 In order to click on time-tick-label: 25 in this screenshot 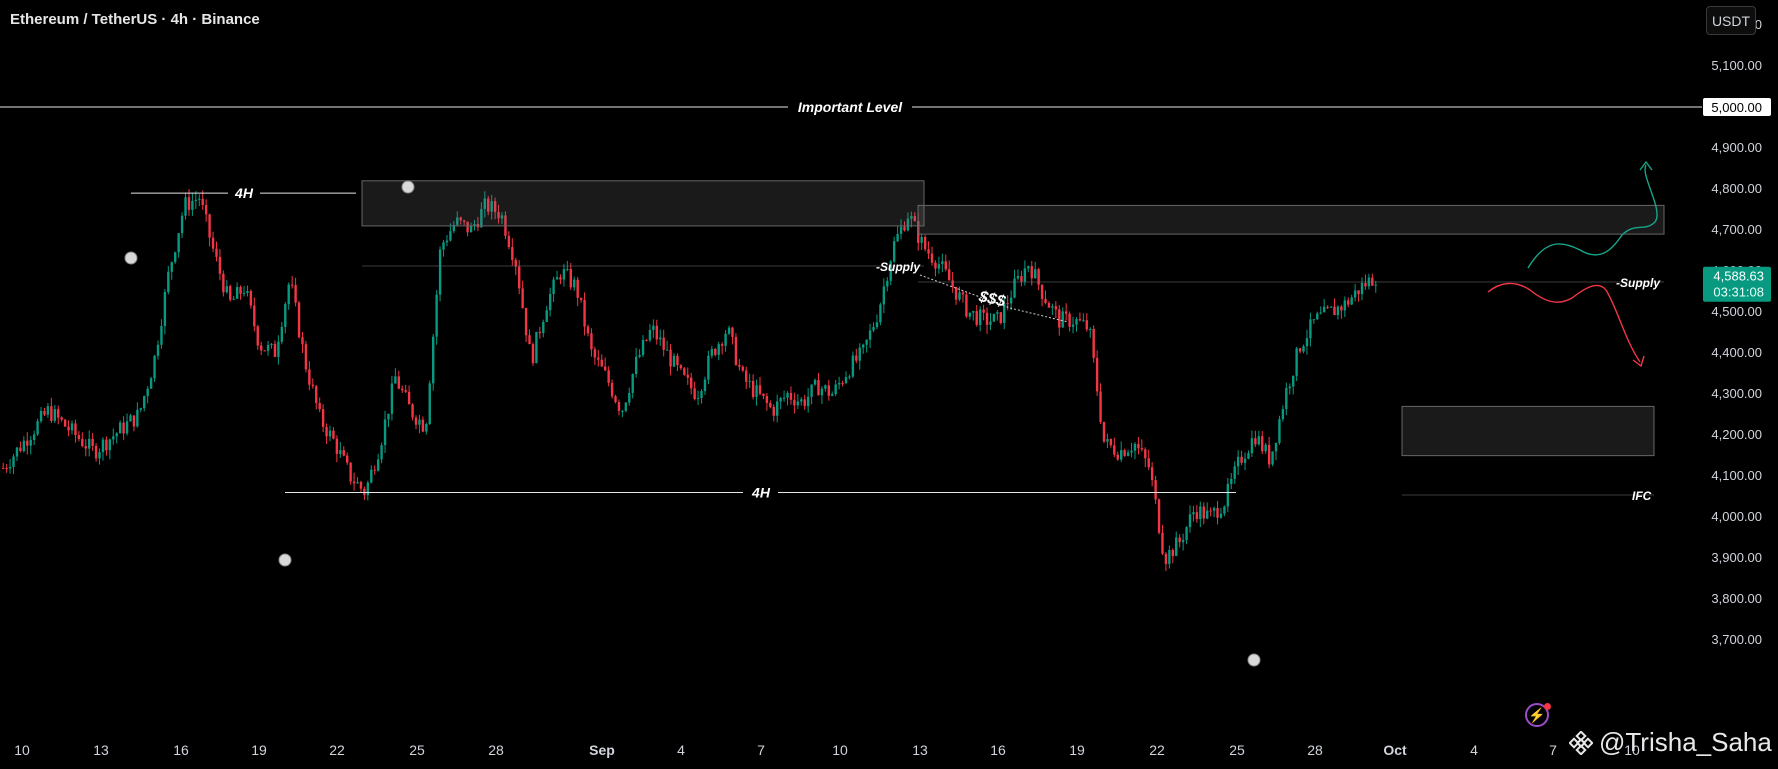, I will do `click(417, 750)`.